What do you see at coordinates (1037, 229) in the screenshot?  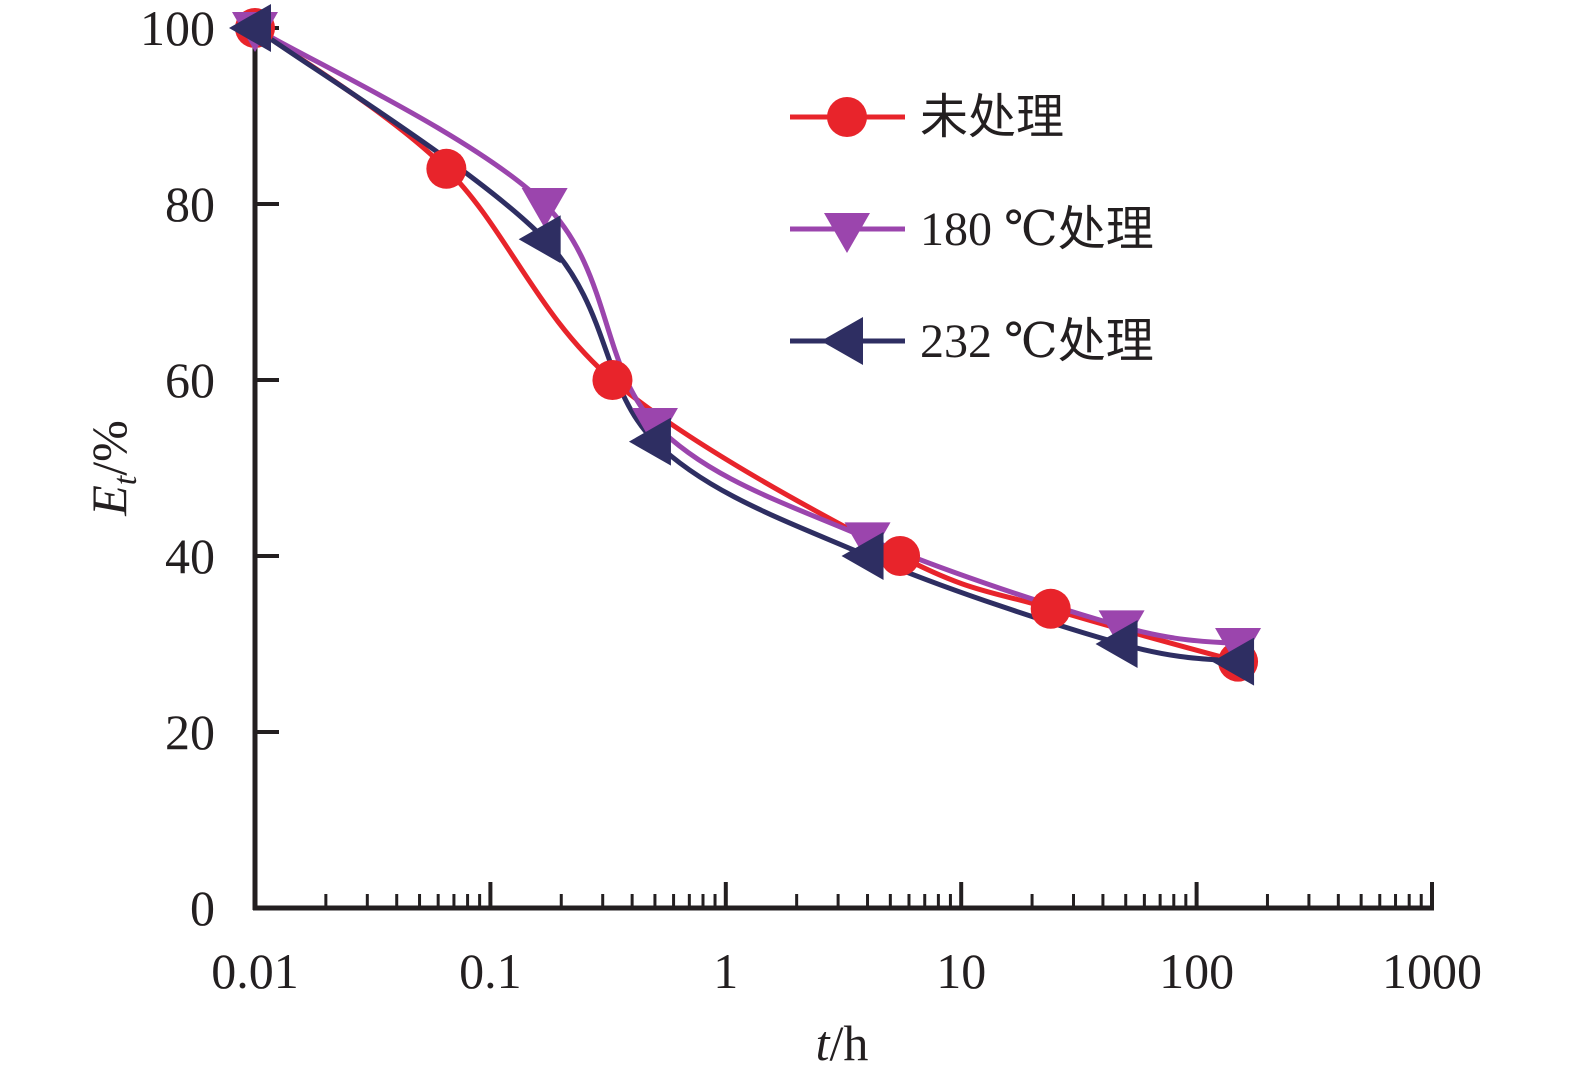 I see `legend-label-2: 180 ℃处理` at bounding box center [1037, 229].